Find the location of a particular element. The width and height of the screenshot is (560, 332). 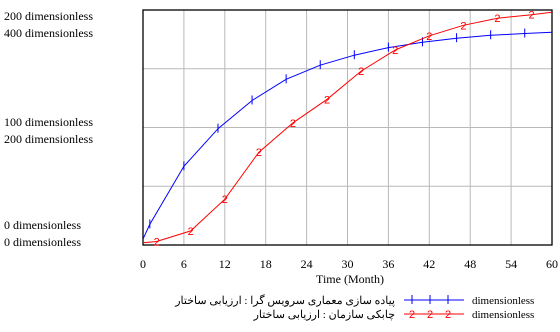

y-label-mid-1: 100 dimensionless is located at coordinates (48, 122).